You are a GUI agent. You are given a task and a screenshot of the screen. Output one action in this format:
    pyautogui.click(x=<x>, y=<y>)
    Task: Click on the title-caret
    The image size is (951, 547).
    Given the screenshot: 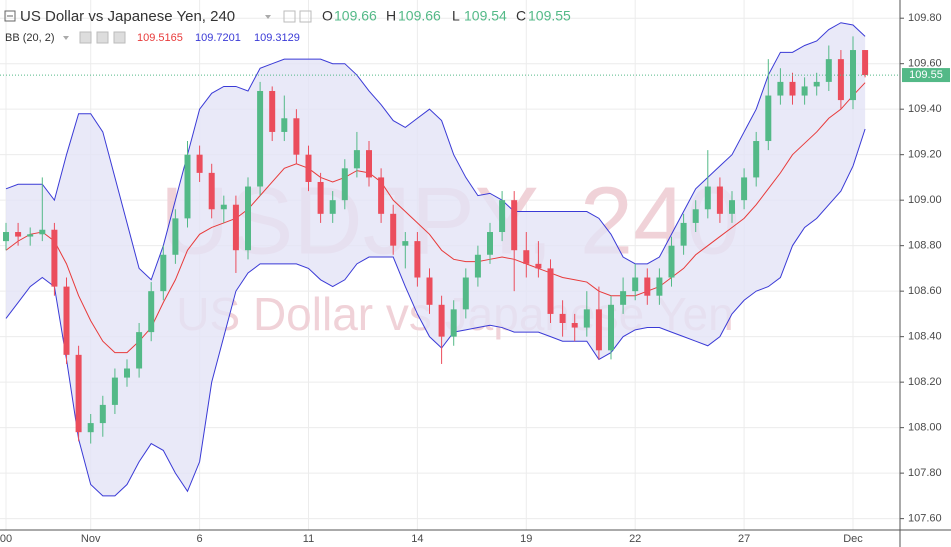 What is the action you would take?
    pyautogui.click(x=268, y=17)
    